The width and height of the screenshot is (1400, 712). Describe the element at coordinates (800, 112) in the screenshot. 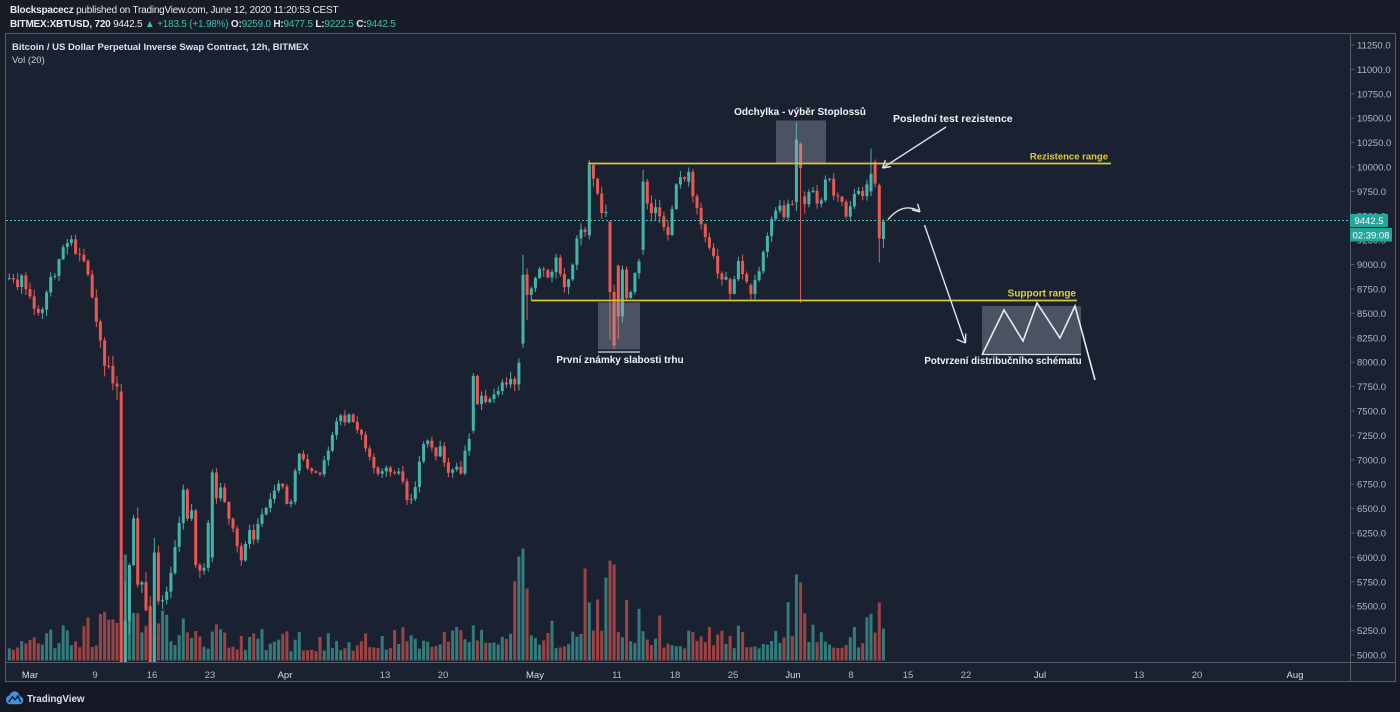

I see `svg-text: Odchylka - výběr Stoplossů` at that location.